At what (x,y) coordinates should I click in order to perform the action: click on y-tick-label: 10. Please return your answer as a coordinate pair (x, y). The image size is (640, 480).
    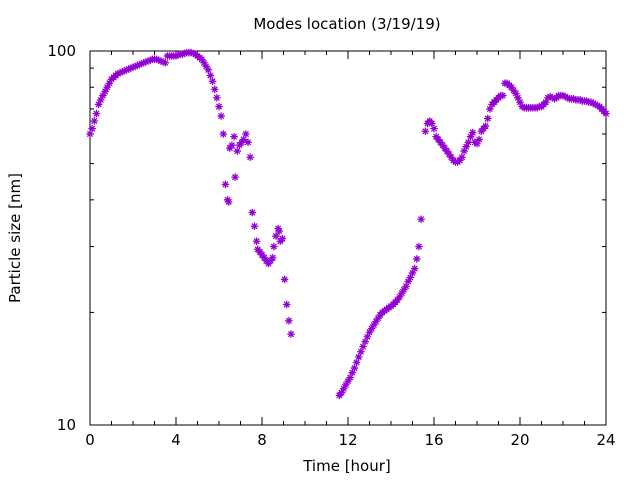
    Looking at the image, I should click on (66, 425).